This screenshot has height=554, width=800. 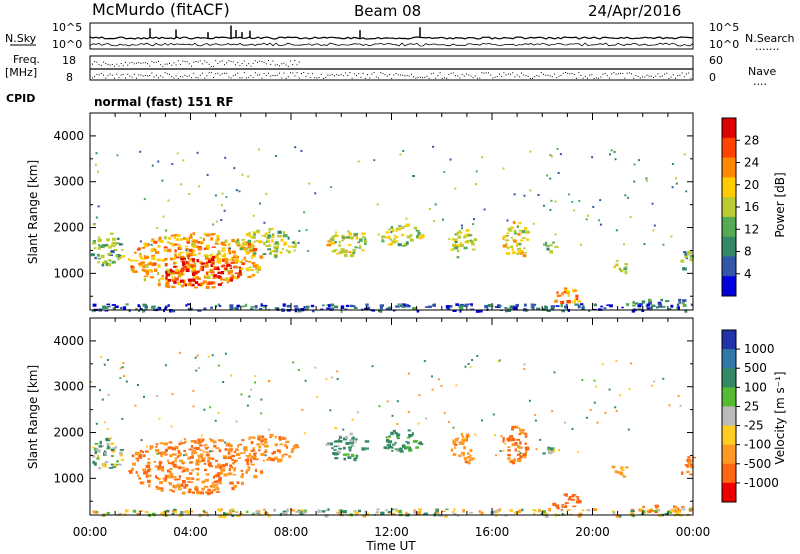 What do you see at coordinates (68, 341) in the screenshot?
I see `y-tick-label: 4000` at bounding box center [68, 341].